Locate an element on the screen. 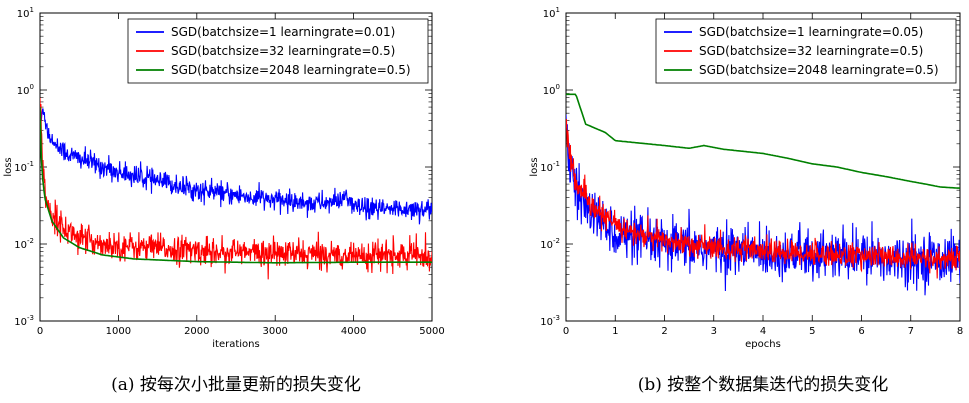 This screenshot has height=403, width=969. legend-entry: SGD(batchsize=1 learningrate=0.01) is located at coordinates (283, 32).